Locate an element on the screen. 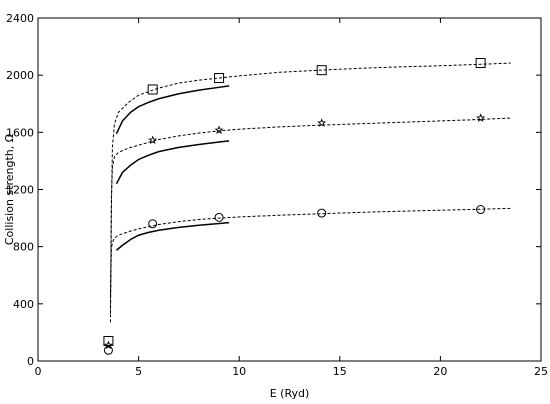 This screenshot has height=404, width=550. x-tick-label: 15 is located at coordinates (340, 371).